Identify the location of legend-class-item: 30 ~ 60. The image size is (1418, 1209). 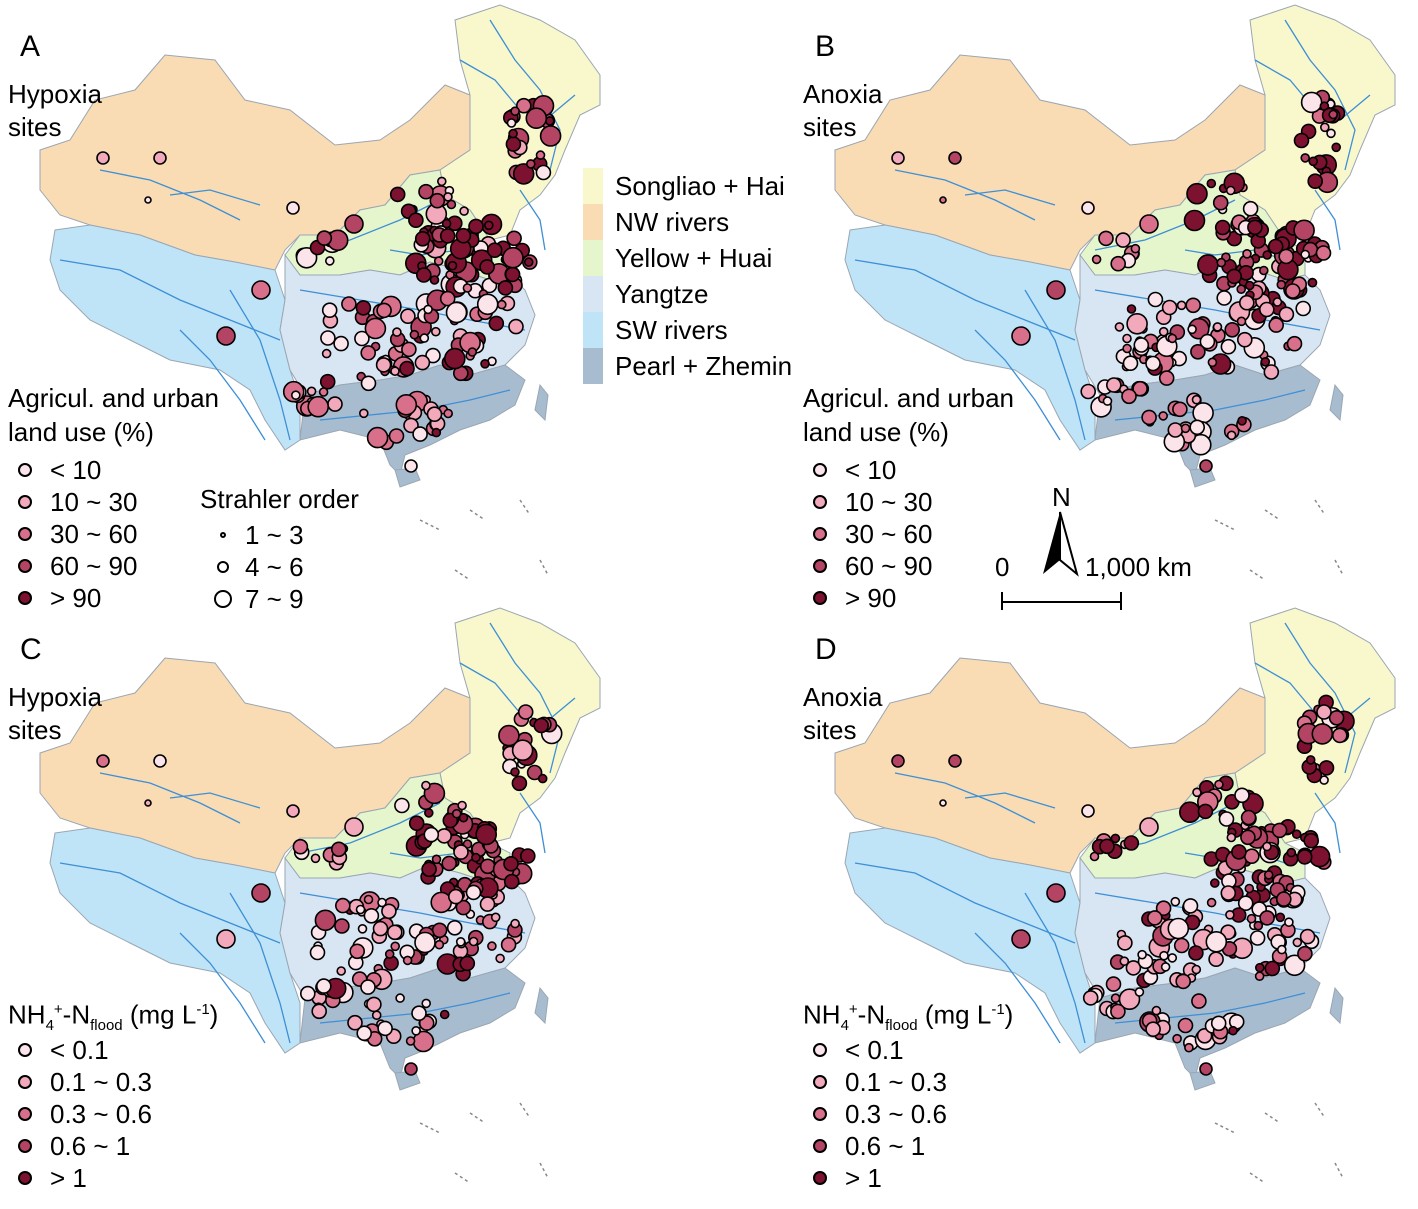
(77, 533).